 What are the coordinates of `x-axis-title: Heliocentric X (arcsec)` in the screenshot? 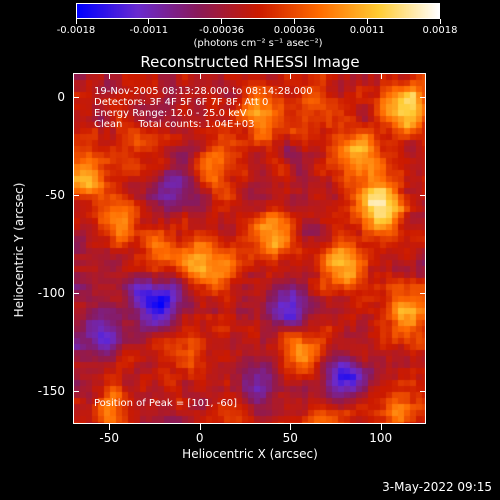 It's located at (250, 454).